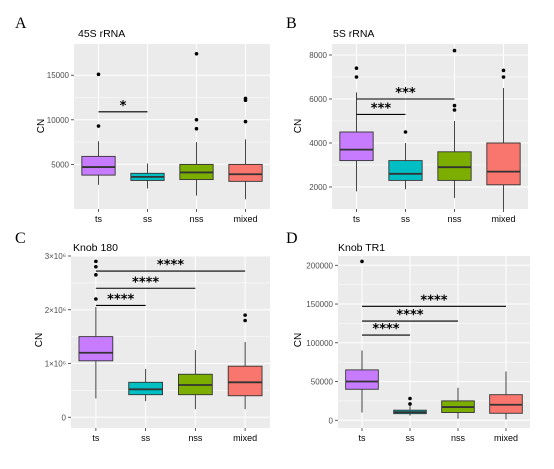 This screenshot has width=554, height=469. What do you see at coordinates (58, 120) in the screenshot?
I see `y-tick-label: 10000` at bounding box center [58, 120].